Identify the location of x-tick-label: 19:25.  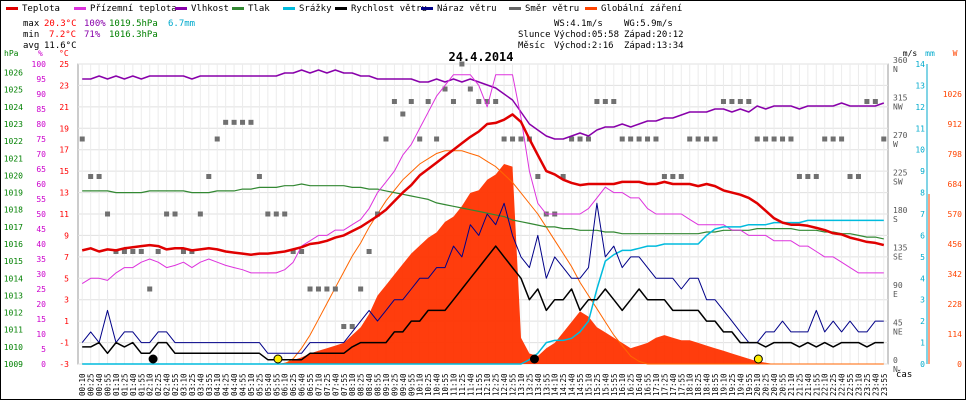
(732, 384).